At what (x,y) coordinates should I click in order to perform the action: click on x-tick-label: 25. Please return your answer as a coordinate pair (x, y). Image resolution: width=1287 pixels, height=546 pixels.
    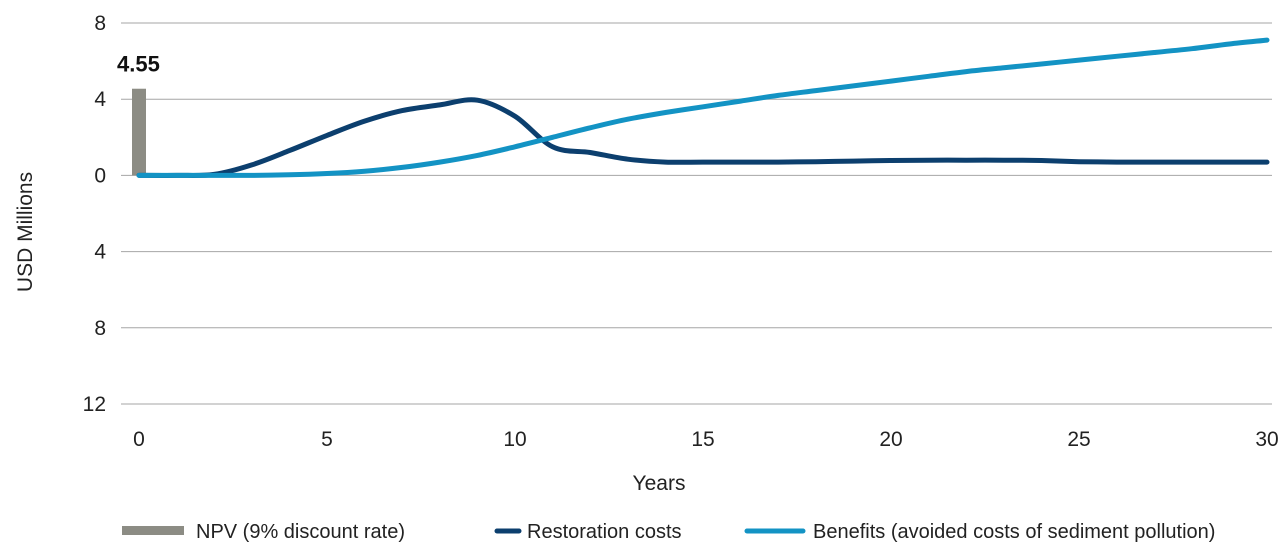
    Looking at the image, I should click on (1078, 439).